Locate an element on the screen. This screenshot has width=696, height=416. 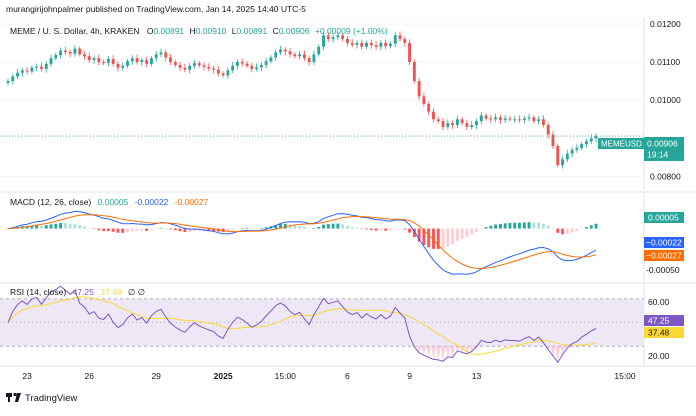
macd-line is located at coordinates (302, 242).